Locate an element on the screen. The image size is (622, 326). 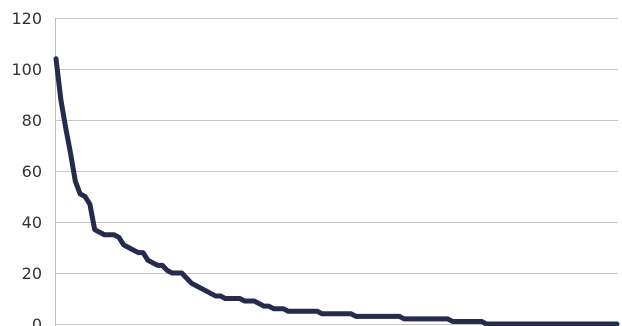
y-tick-label-20: 20 is located at coordinates (32, 273).